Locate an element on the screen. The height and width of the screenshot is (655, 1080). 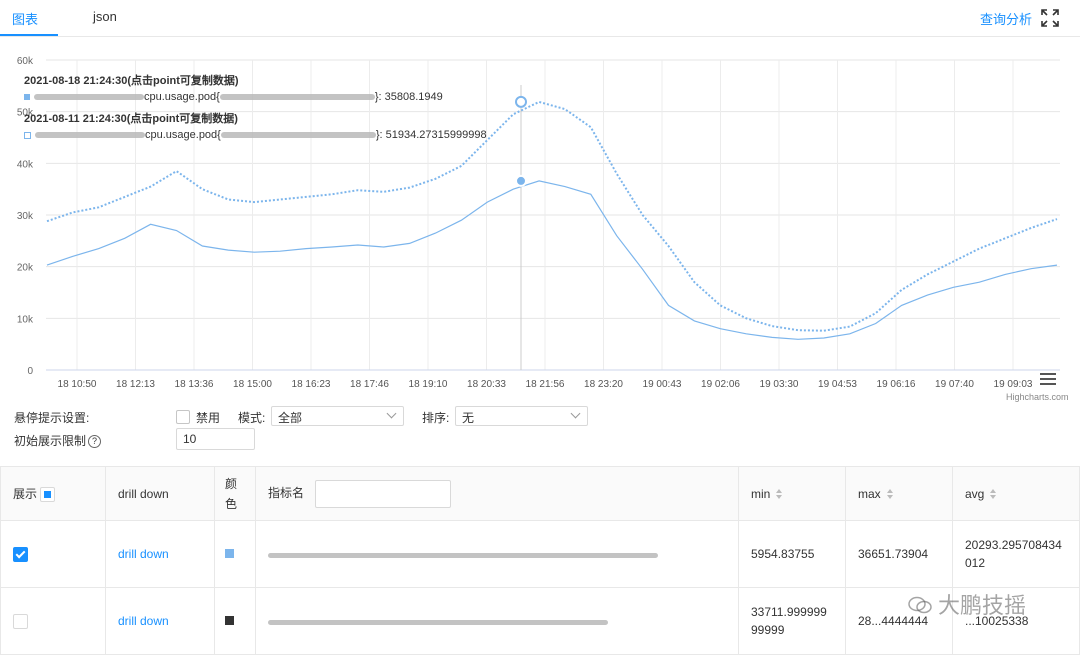
limit-label-text: 初始展示限制 is located at coordinates (50, 441).